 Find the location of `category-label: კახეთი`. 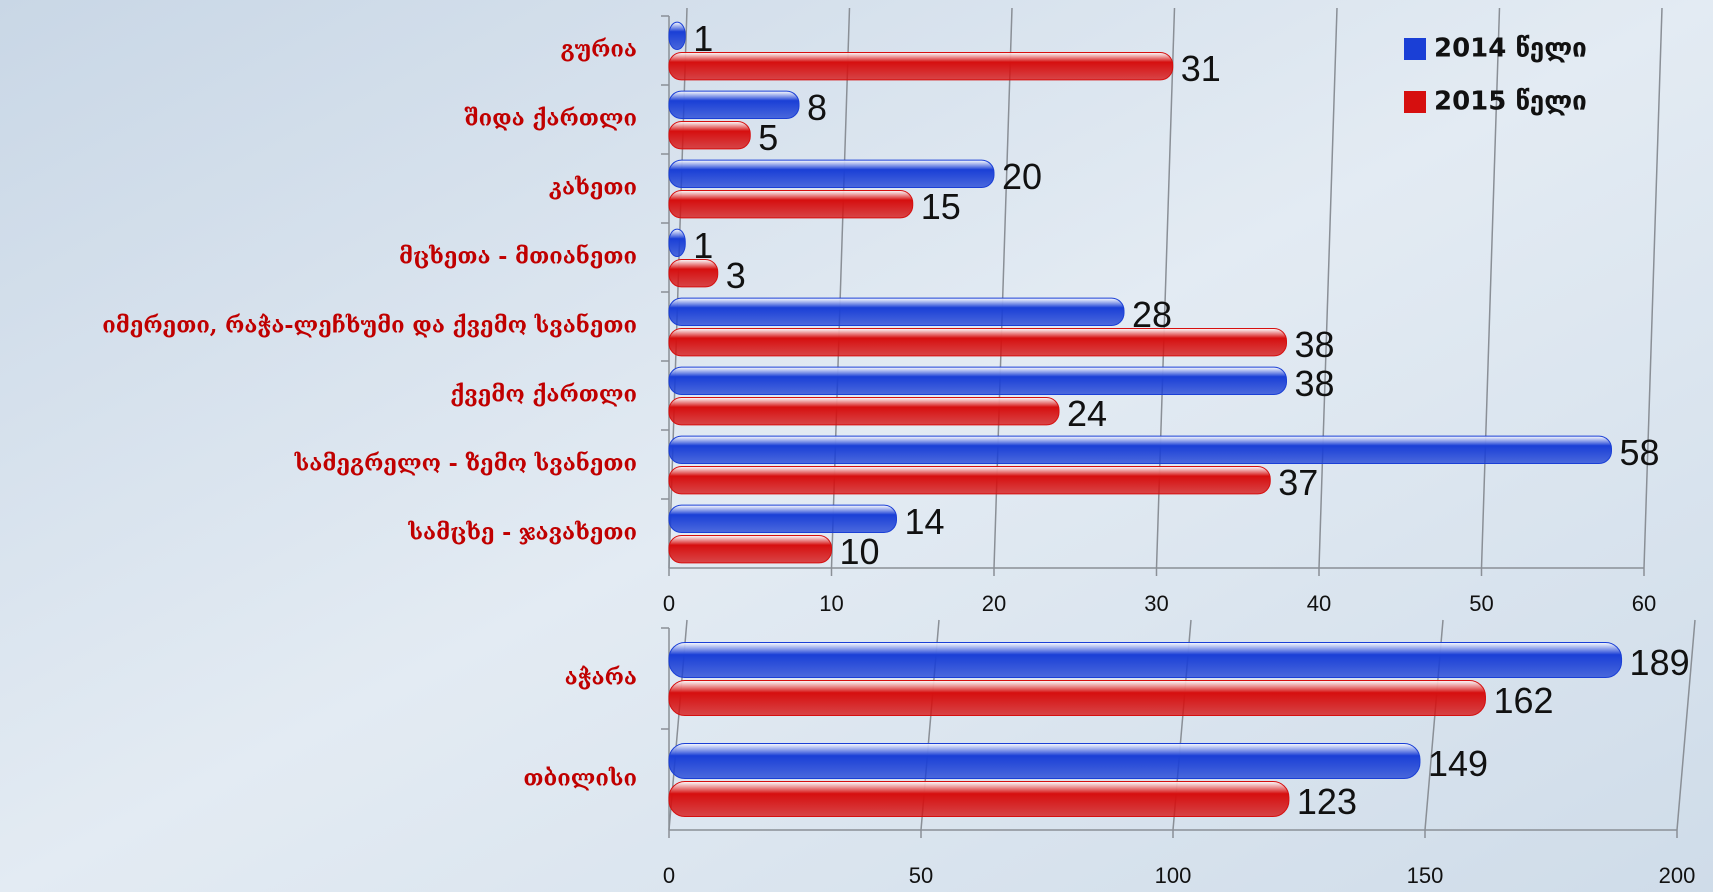

category-label: კახეთი is located at coordinates (593, 188).